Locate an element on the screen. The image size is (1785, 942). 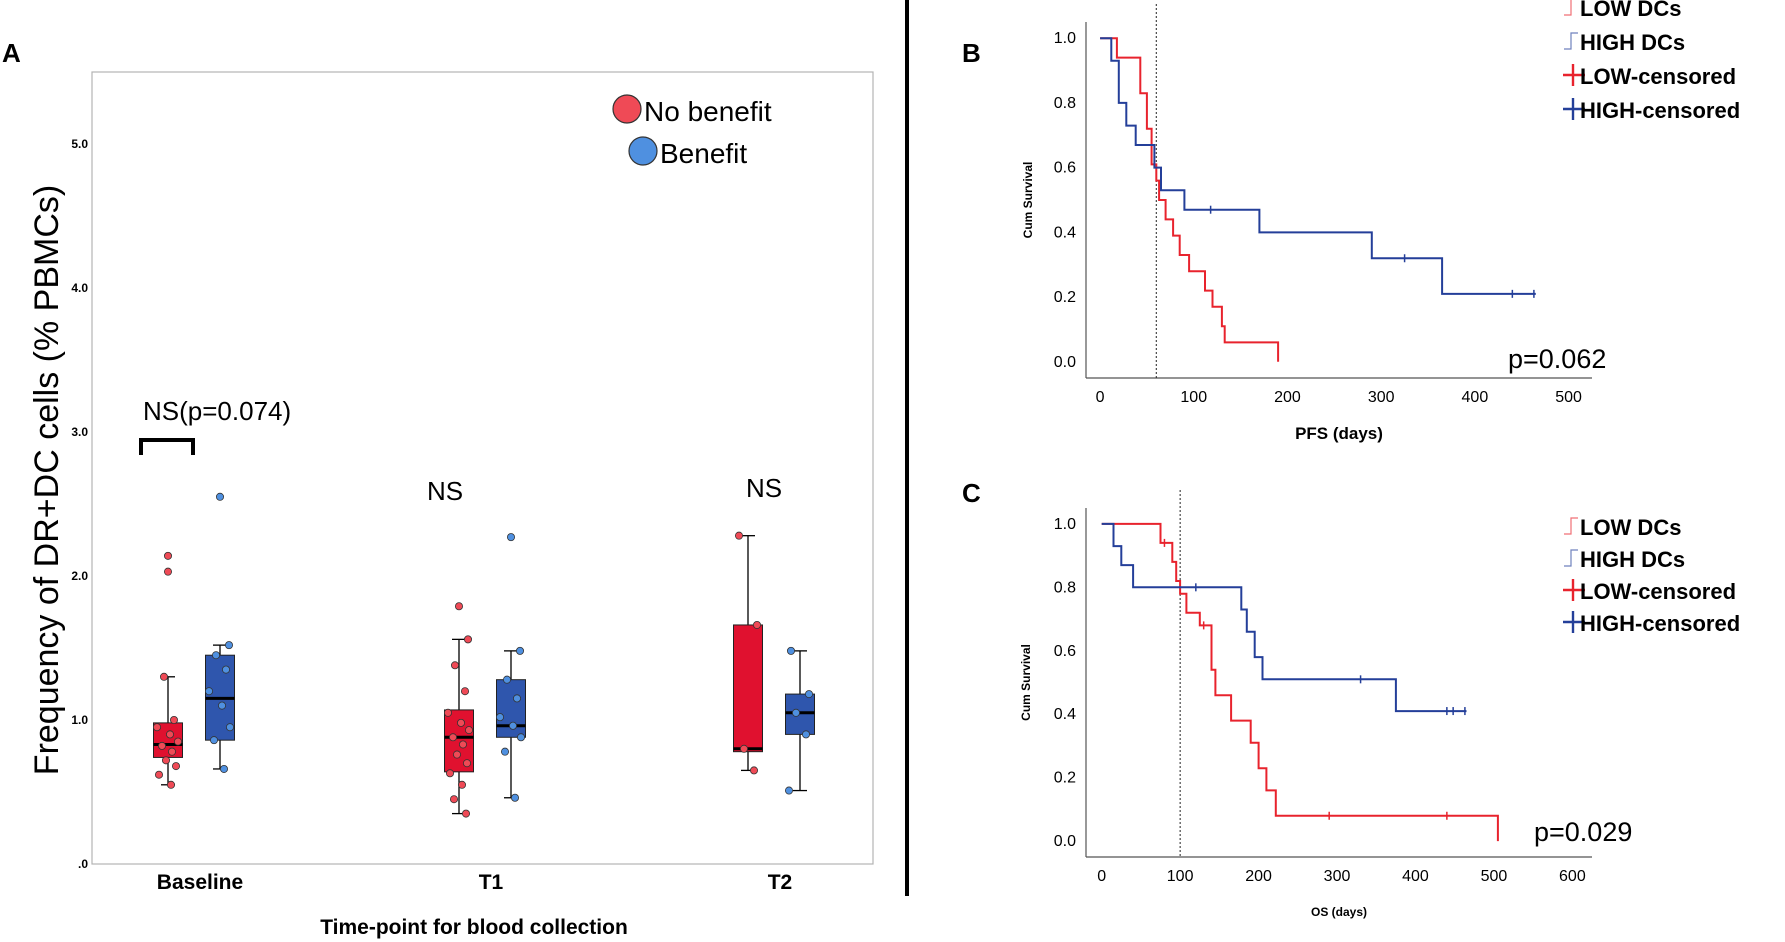
annotation: NS(p=0.074) is located at coordinates (217, 411).